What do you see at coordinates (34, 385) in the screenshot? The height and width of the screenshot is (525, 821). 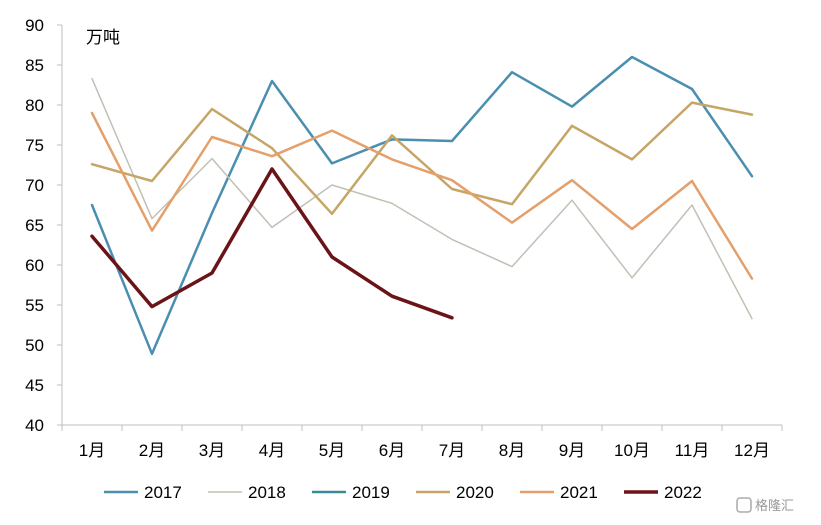 I see `y-tick-label: 45` at bounding box center [34, 385].